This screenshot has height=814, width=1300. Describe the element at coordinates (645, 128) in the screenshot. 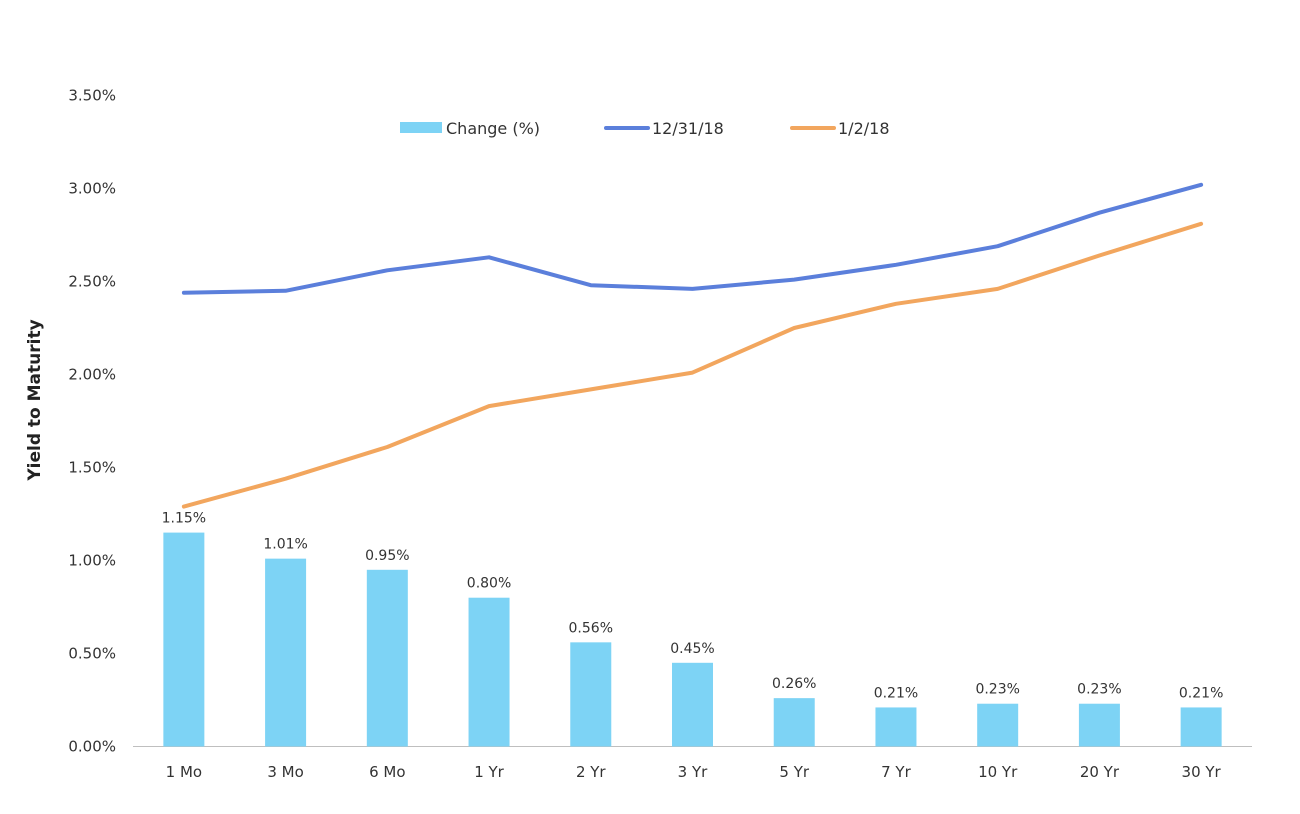

I see `legend: Change (%) 12/31/18 1/2/18` at that location.